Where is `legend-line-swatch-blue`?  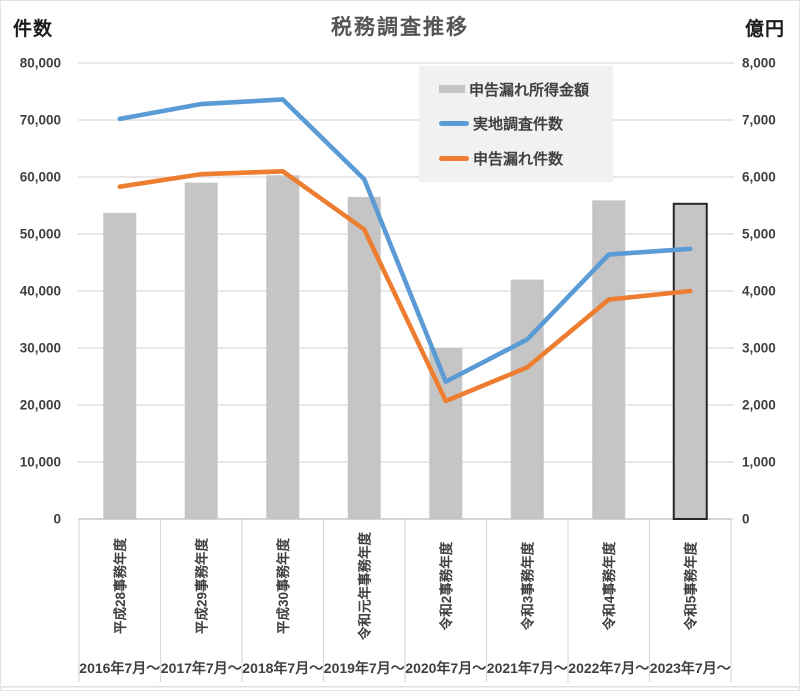
legend-line-swatch-blue is located at coordinates (454, 124).